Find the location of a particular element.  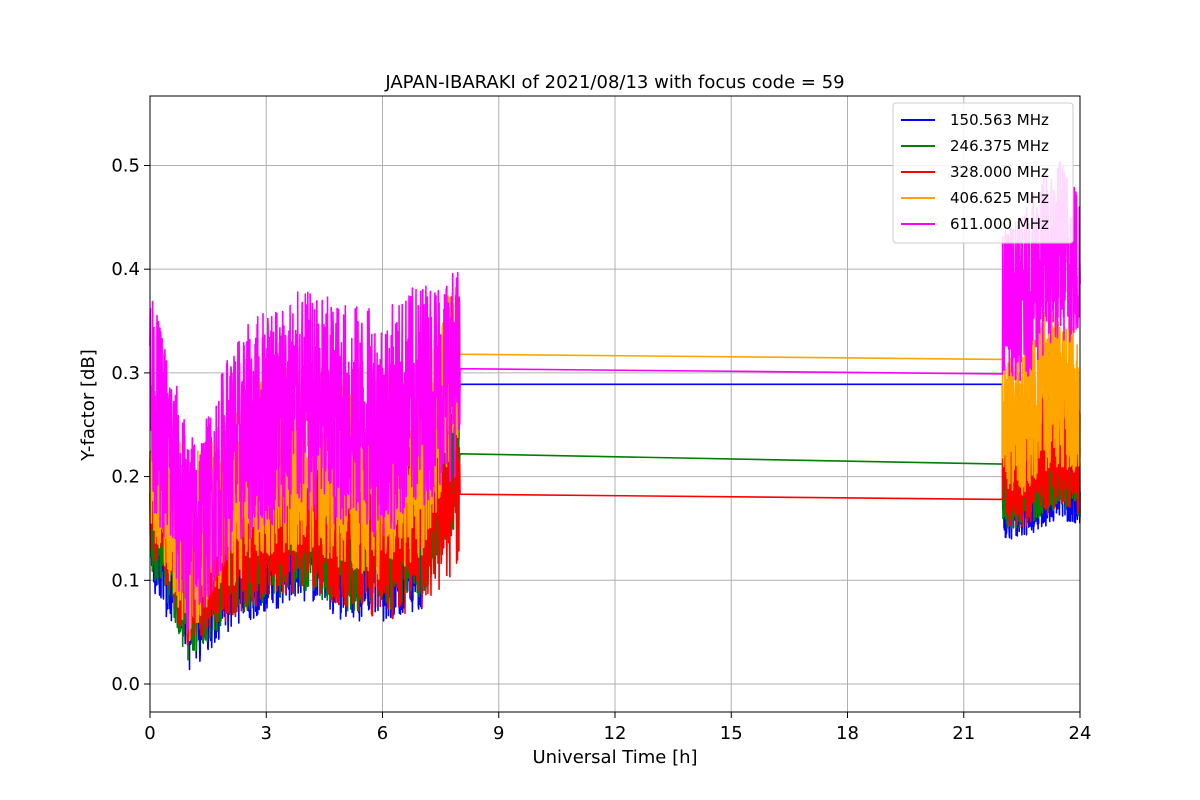

x-tick-label: 3 is located at coordinates (266, 733).